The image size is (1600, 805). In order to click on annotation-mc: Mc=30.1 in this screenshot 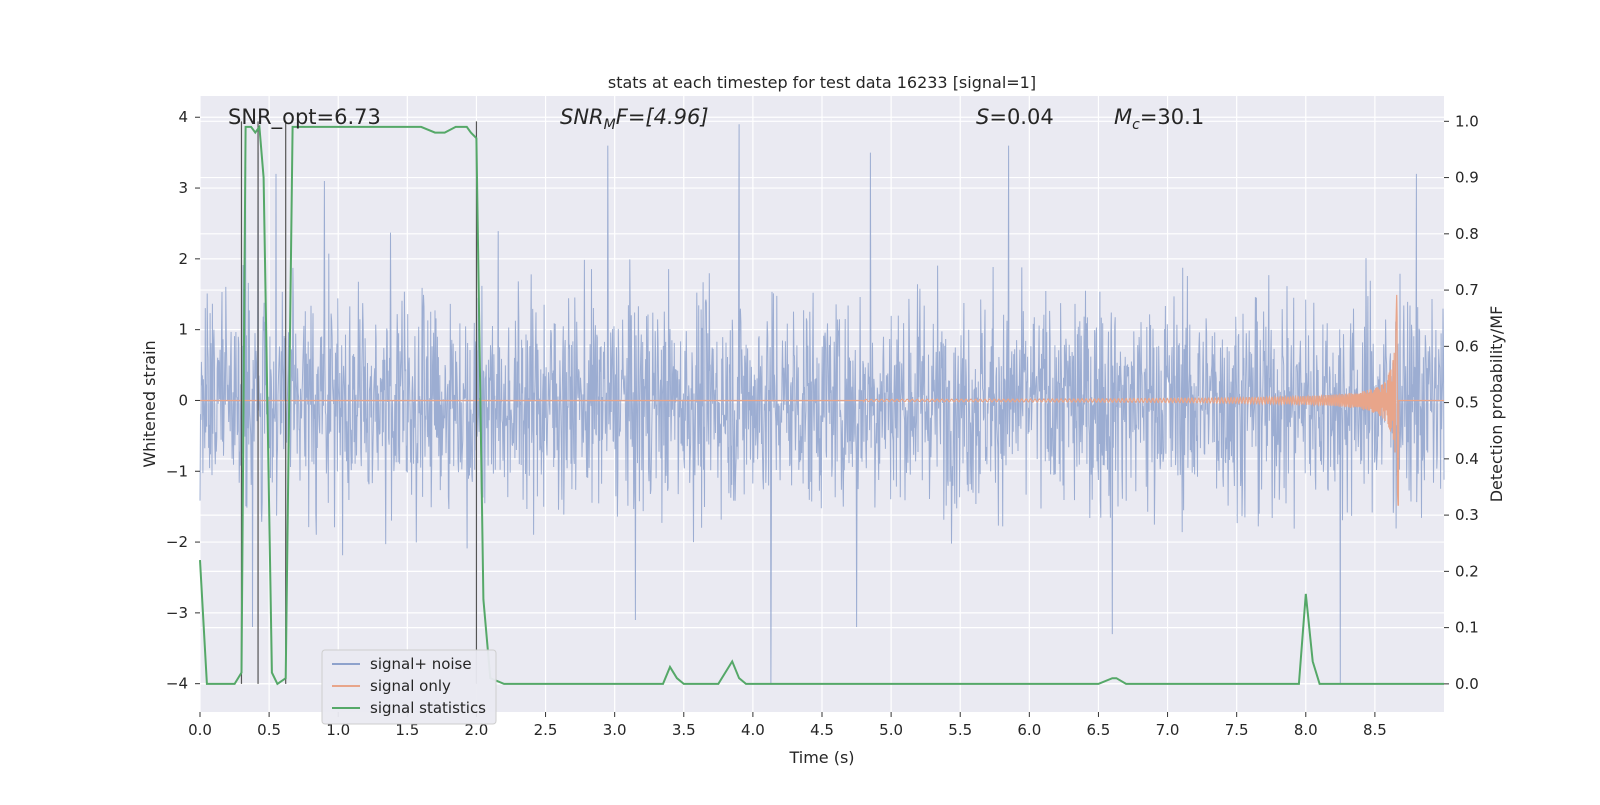, I will do `click(1159, 119)`.